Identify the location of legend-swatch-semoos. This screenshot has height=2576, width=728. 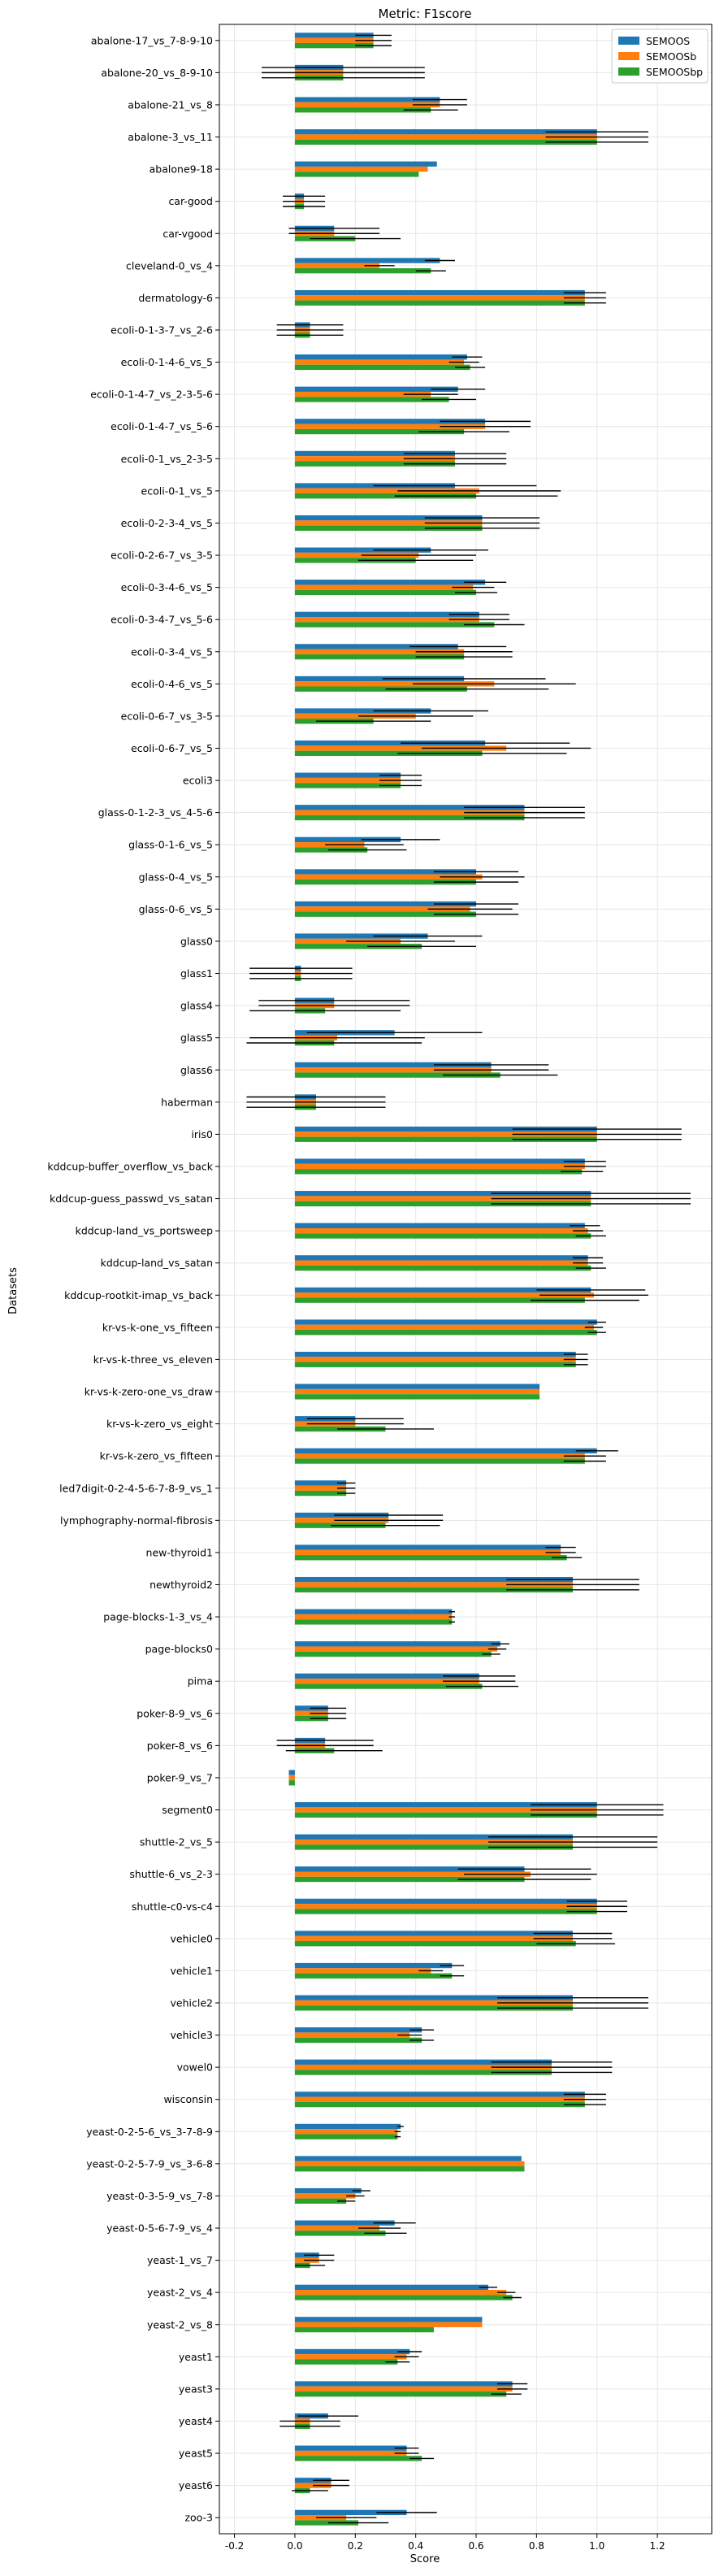
(628, 41).